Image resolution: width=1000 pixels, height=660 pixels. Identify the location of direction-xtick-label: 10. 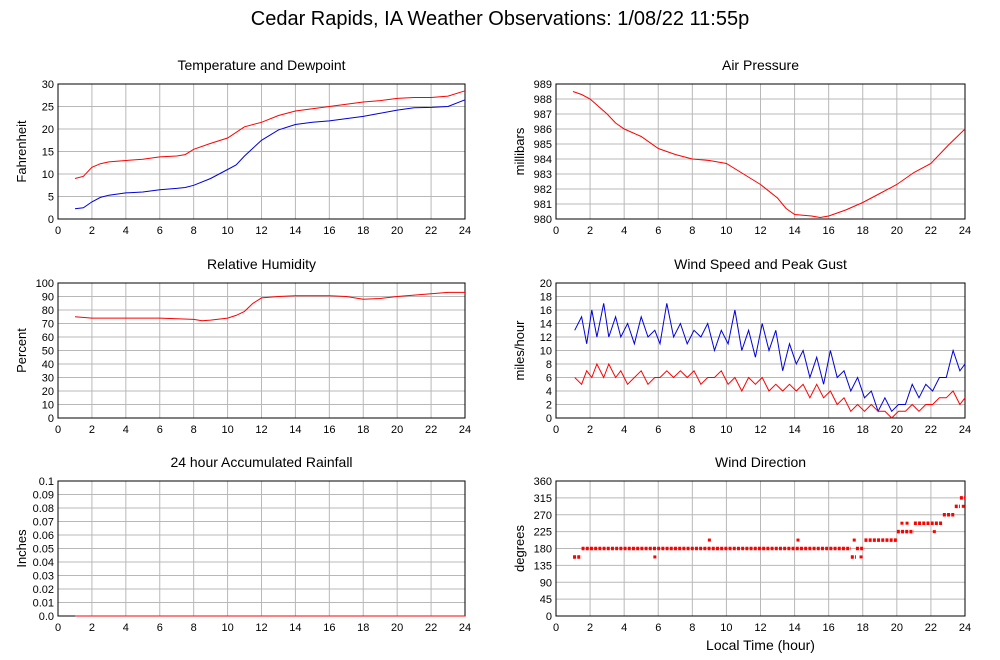
(726, 628).